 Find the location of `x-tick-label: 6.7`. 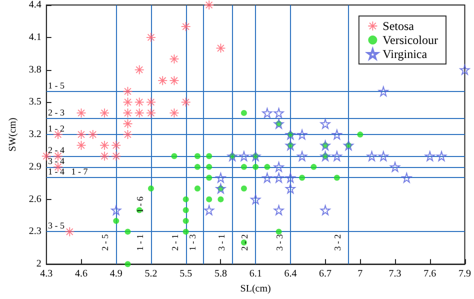

x-tick-label: 6.7 is located at coordinates (325, 274).